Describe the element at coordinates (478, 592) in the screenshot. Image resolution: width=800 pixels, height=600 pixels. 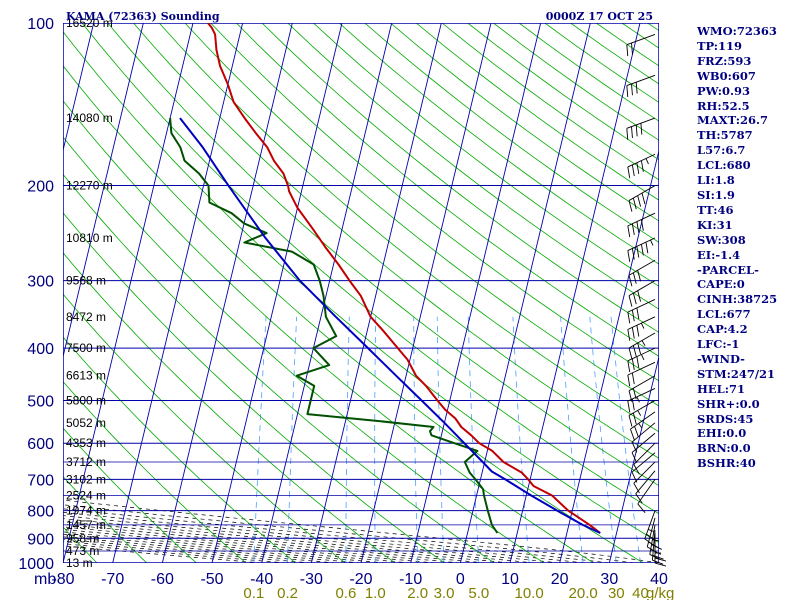
I see `mixing-ratio-label: 5.0` at that location.